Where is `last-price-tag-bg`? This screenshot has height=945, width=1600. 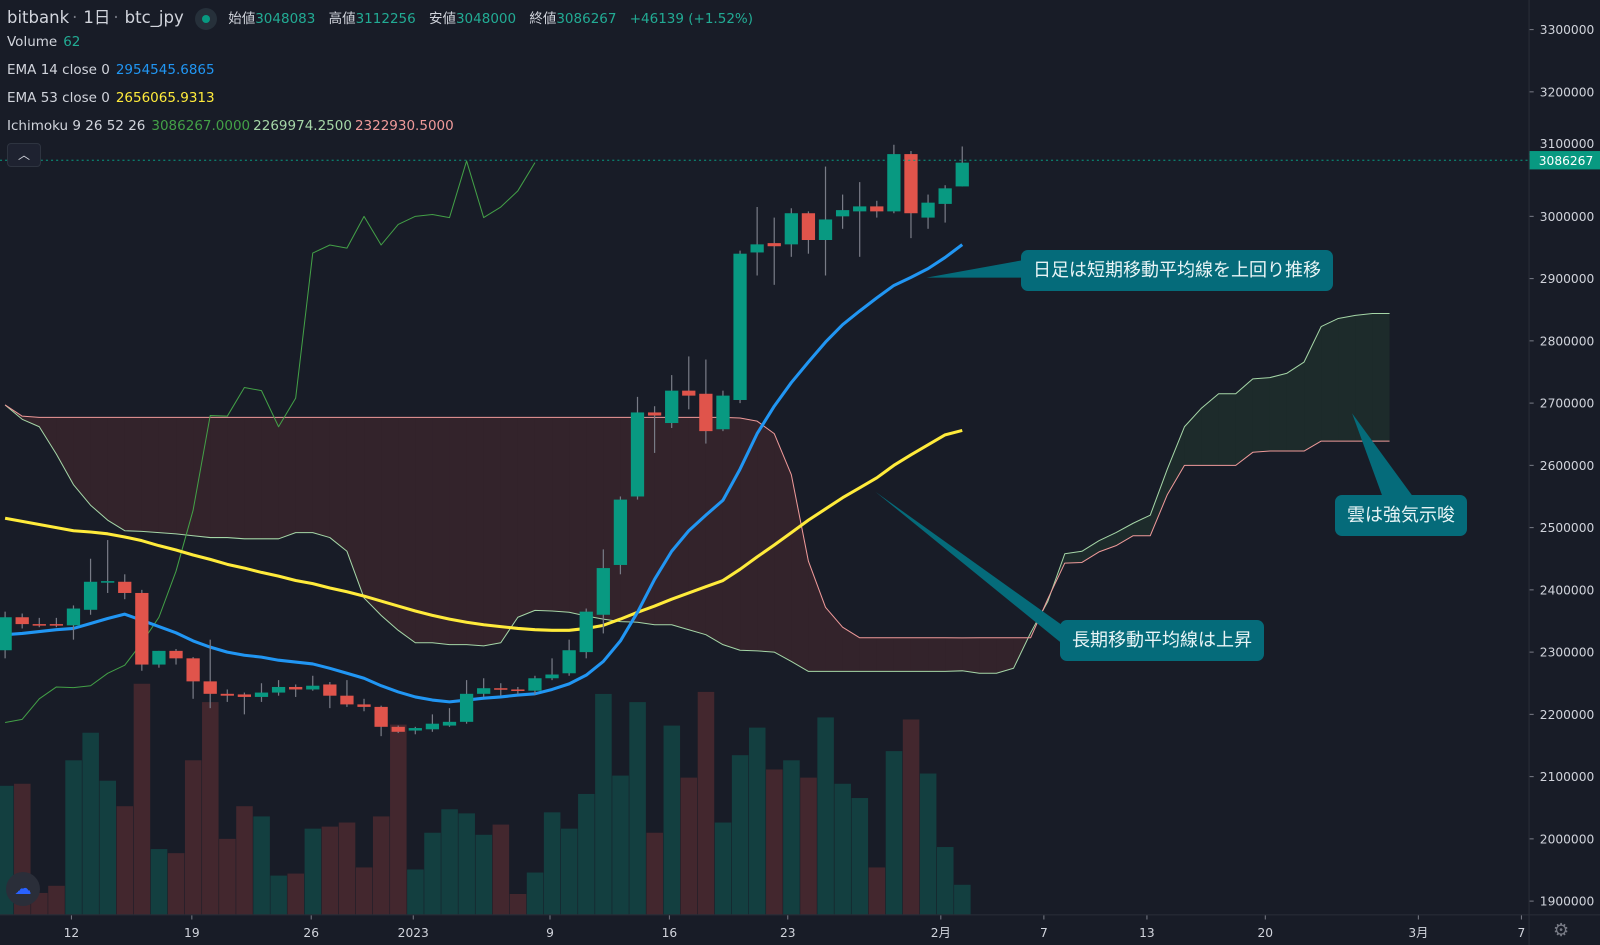 last-price-tag-bg is located at coordinates (1564, 160).